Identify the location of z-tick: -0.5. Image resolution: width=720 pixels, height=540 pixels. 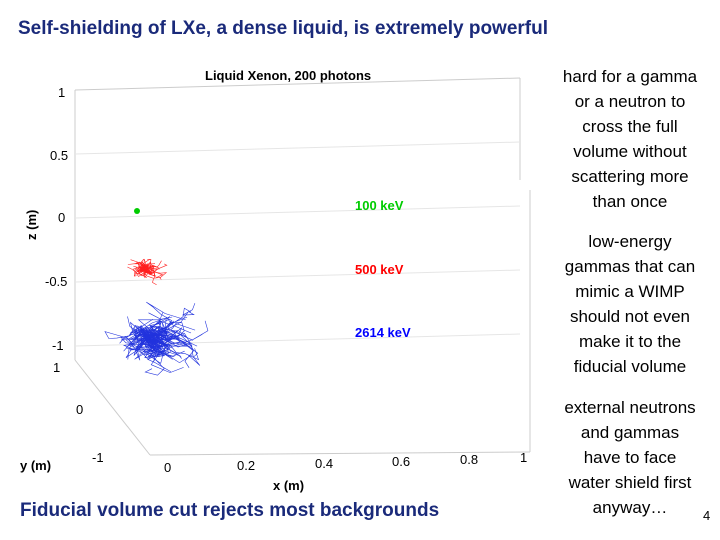
(56, 281).